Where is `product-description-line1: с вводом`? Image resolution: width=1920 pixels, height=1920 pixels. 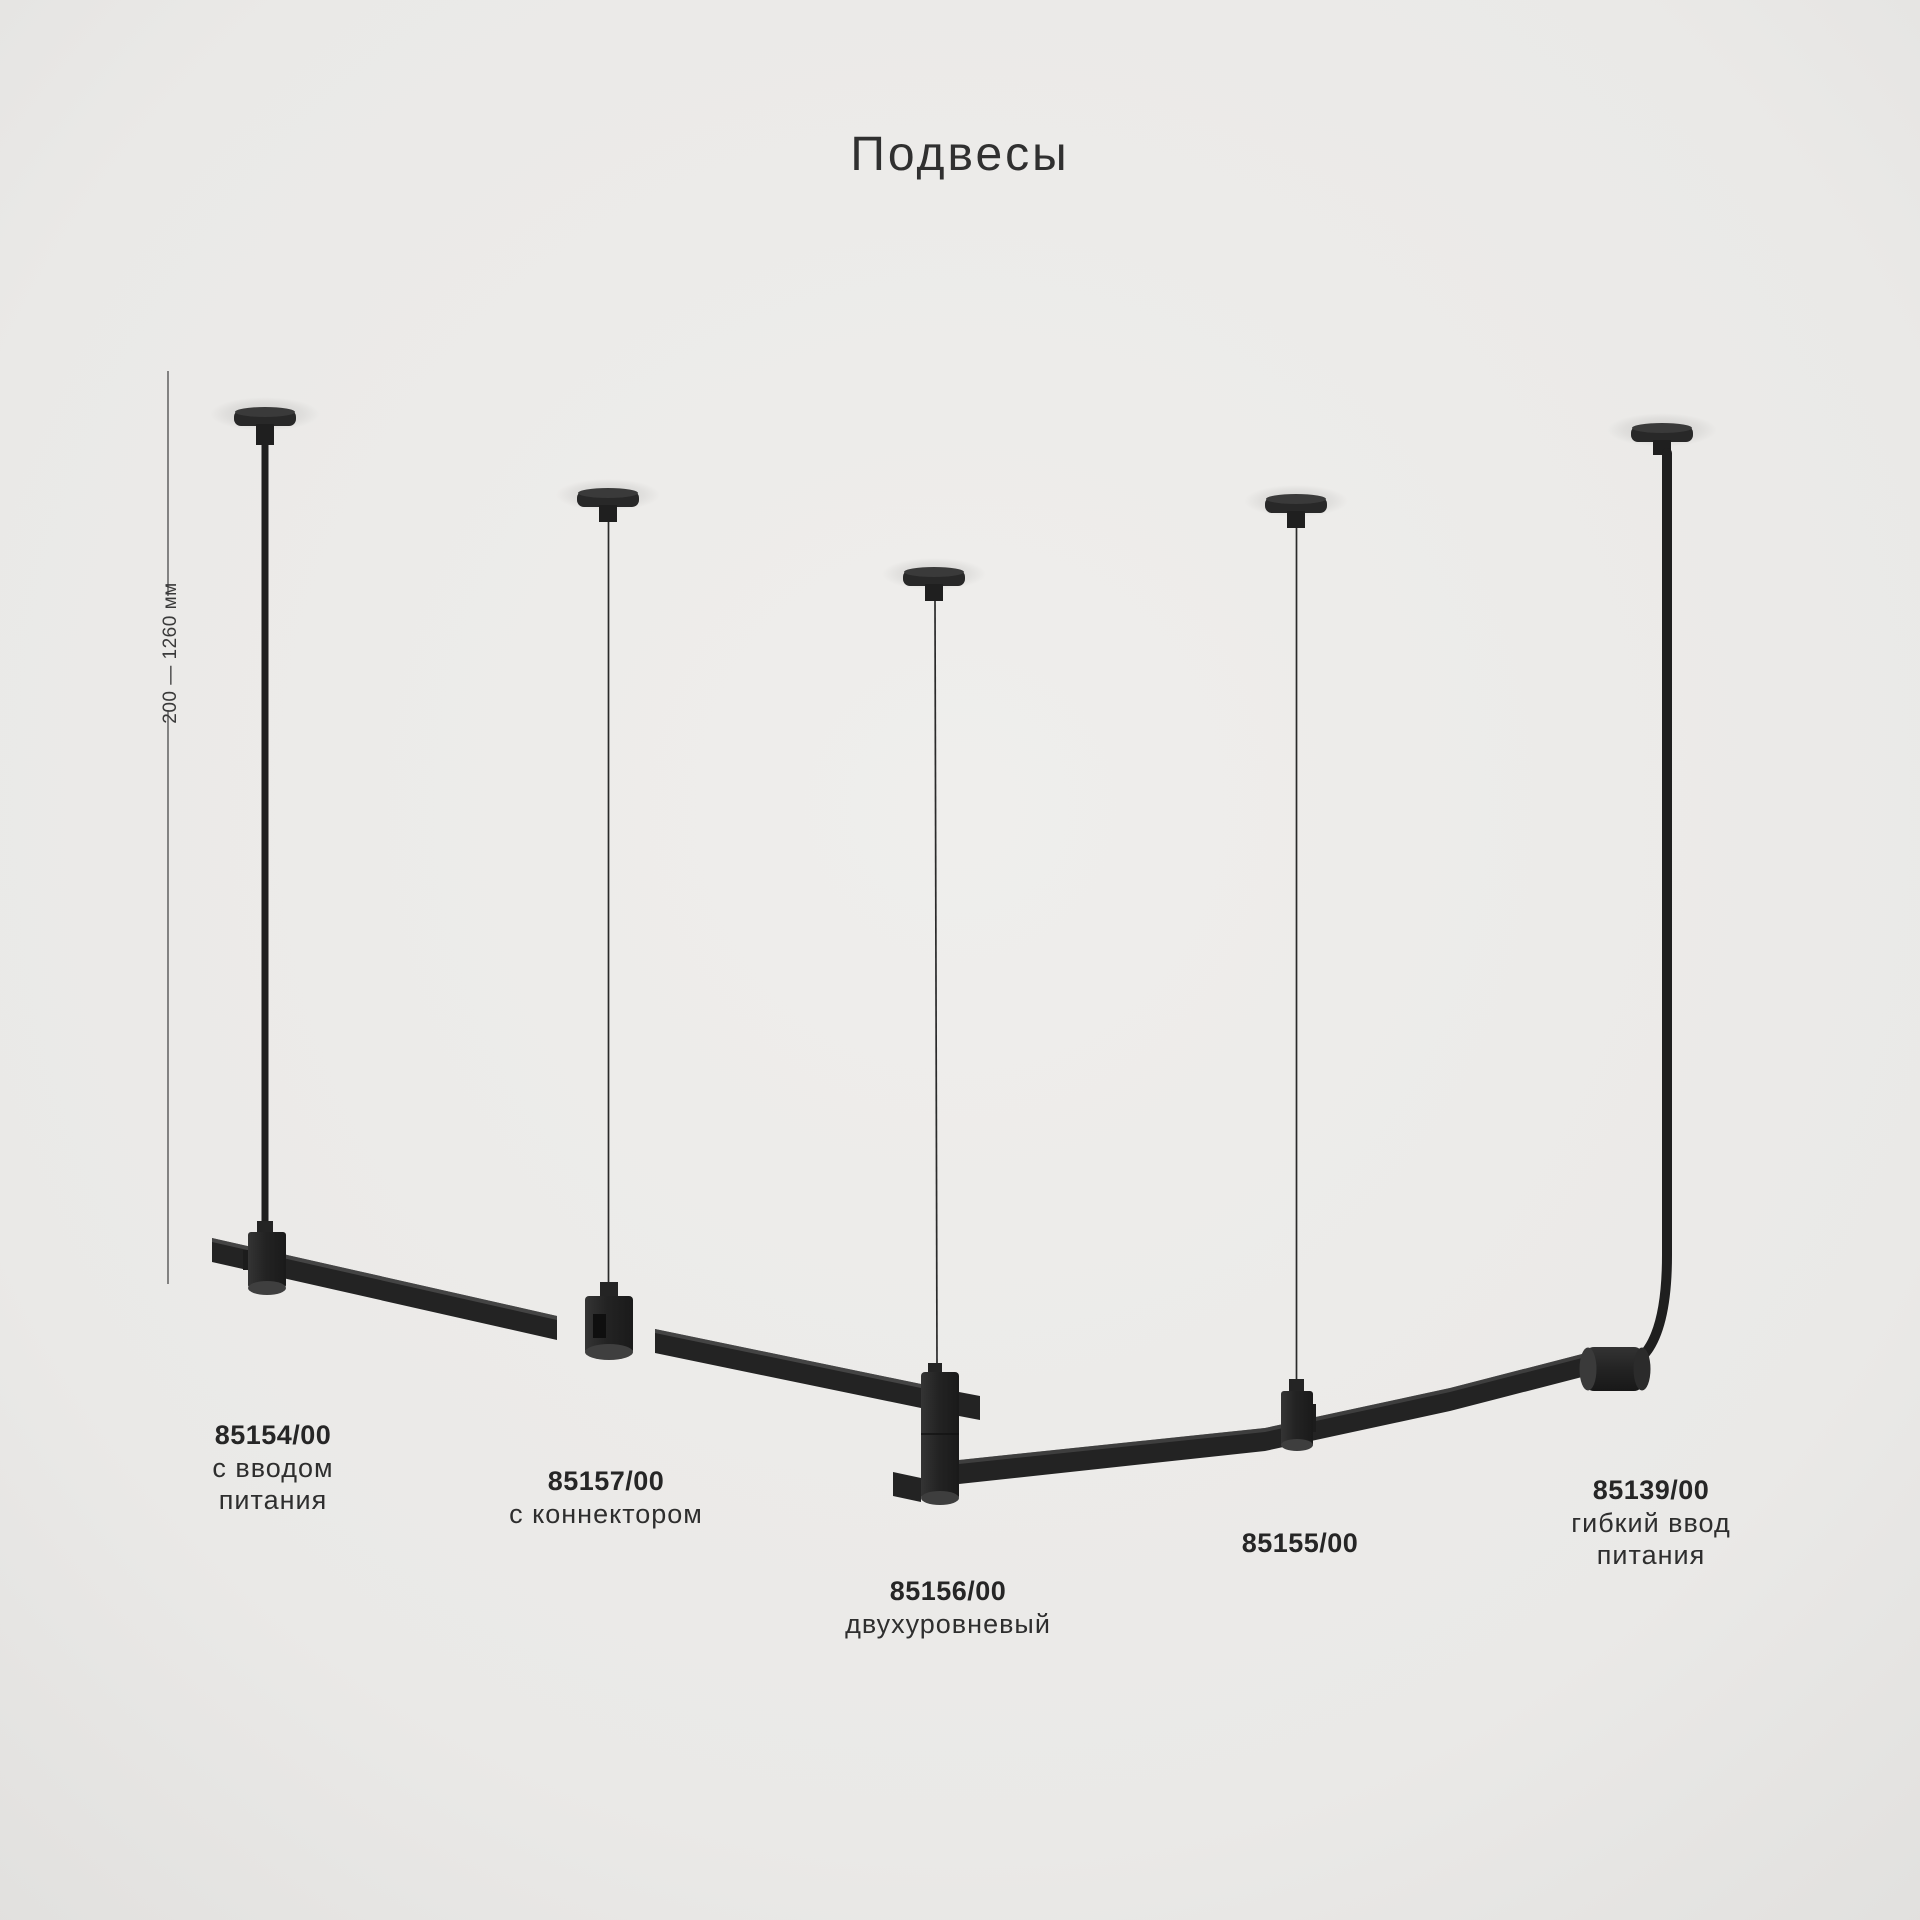
product-description-line1: с вводом is located at coordinates (272, 1468).